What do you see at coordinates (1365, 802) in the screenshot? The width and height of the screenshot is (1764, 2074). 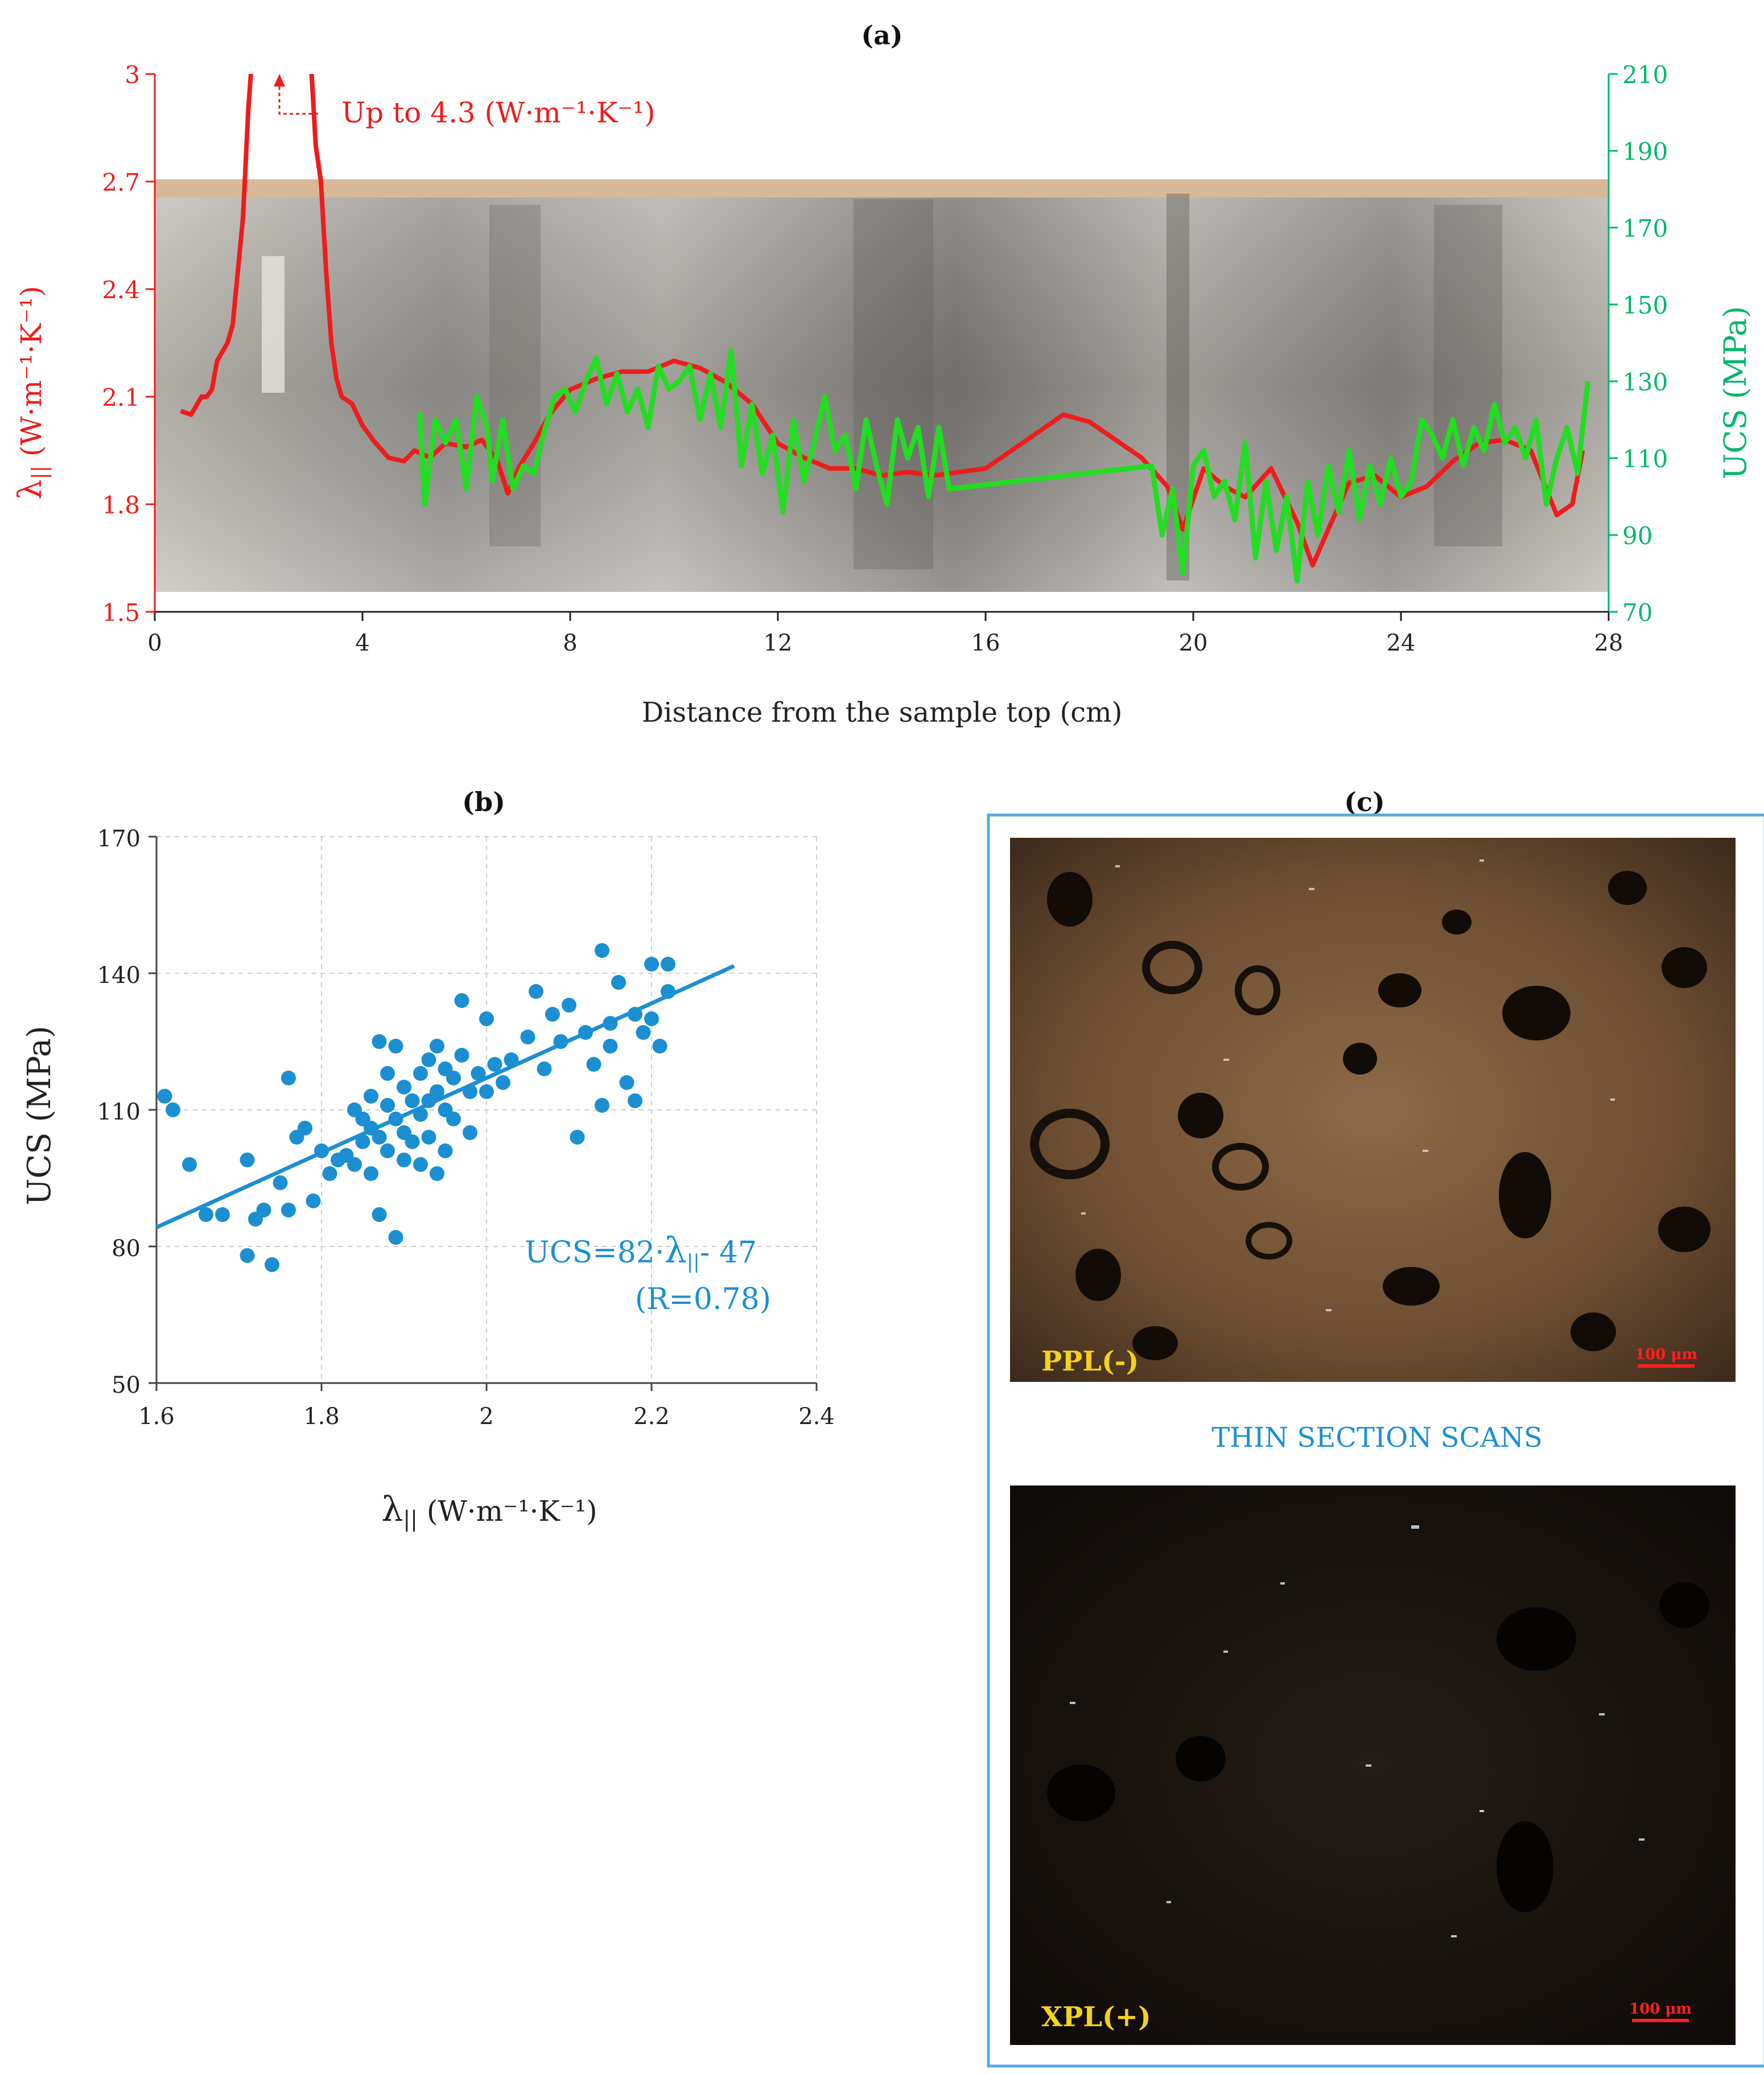 I see `panel-c-title: (c)` at bounding box center [1365, 802].